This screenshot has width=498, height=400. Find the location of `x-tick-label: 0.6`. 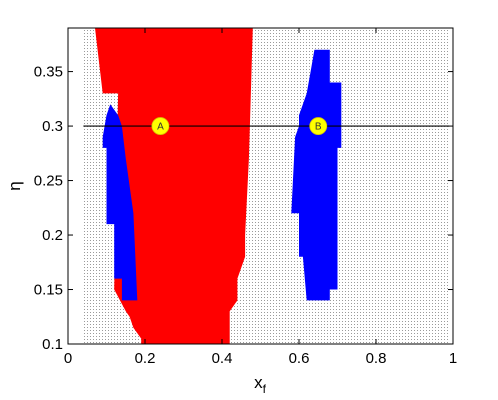

x-tick-label: 0.6 is located at coordinates (299, 358).